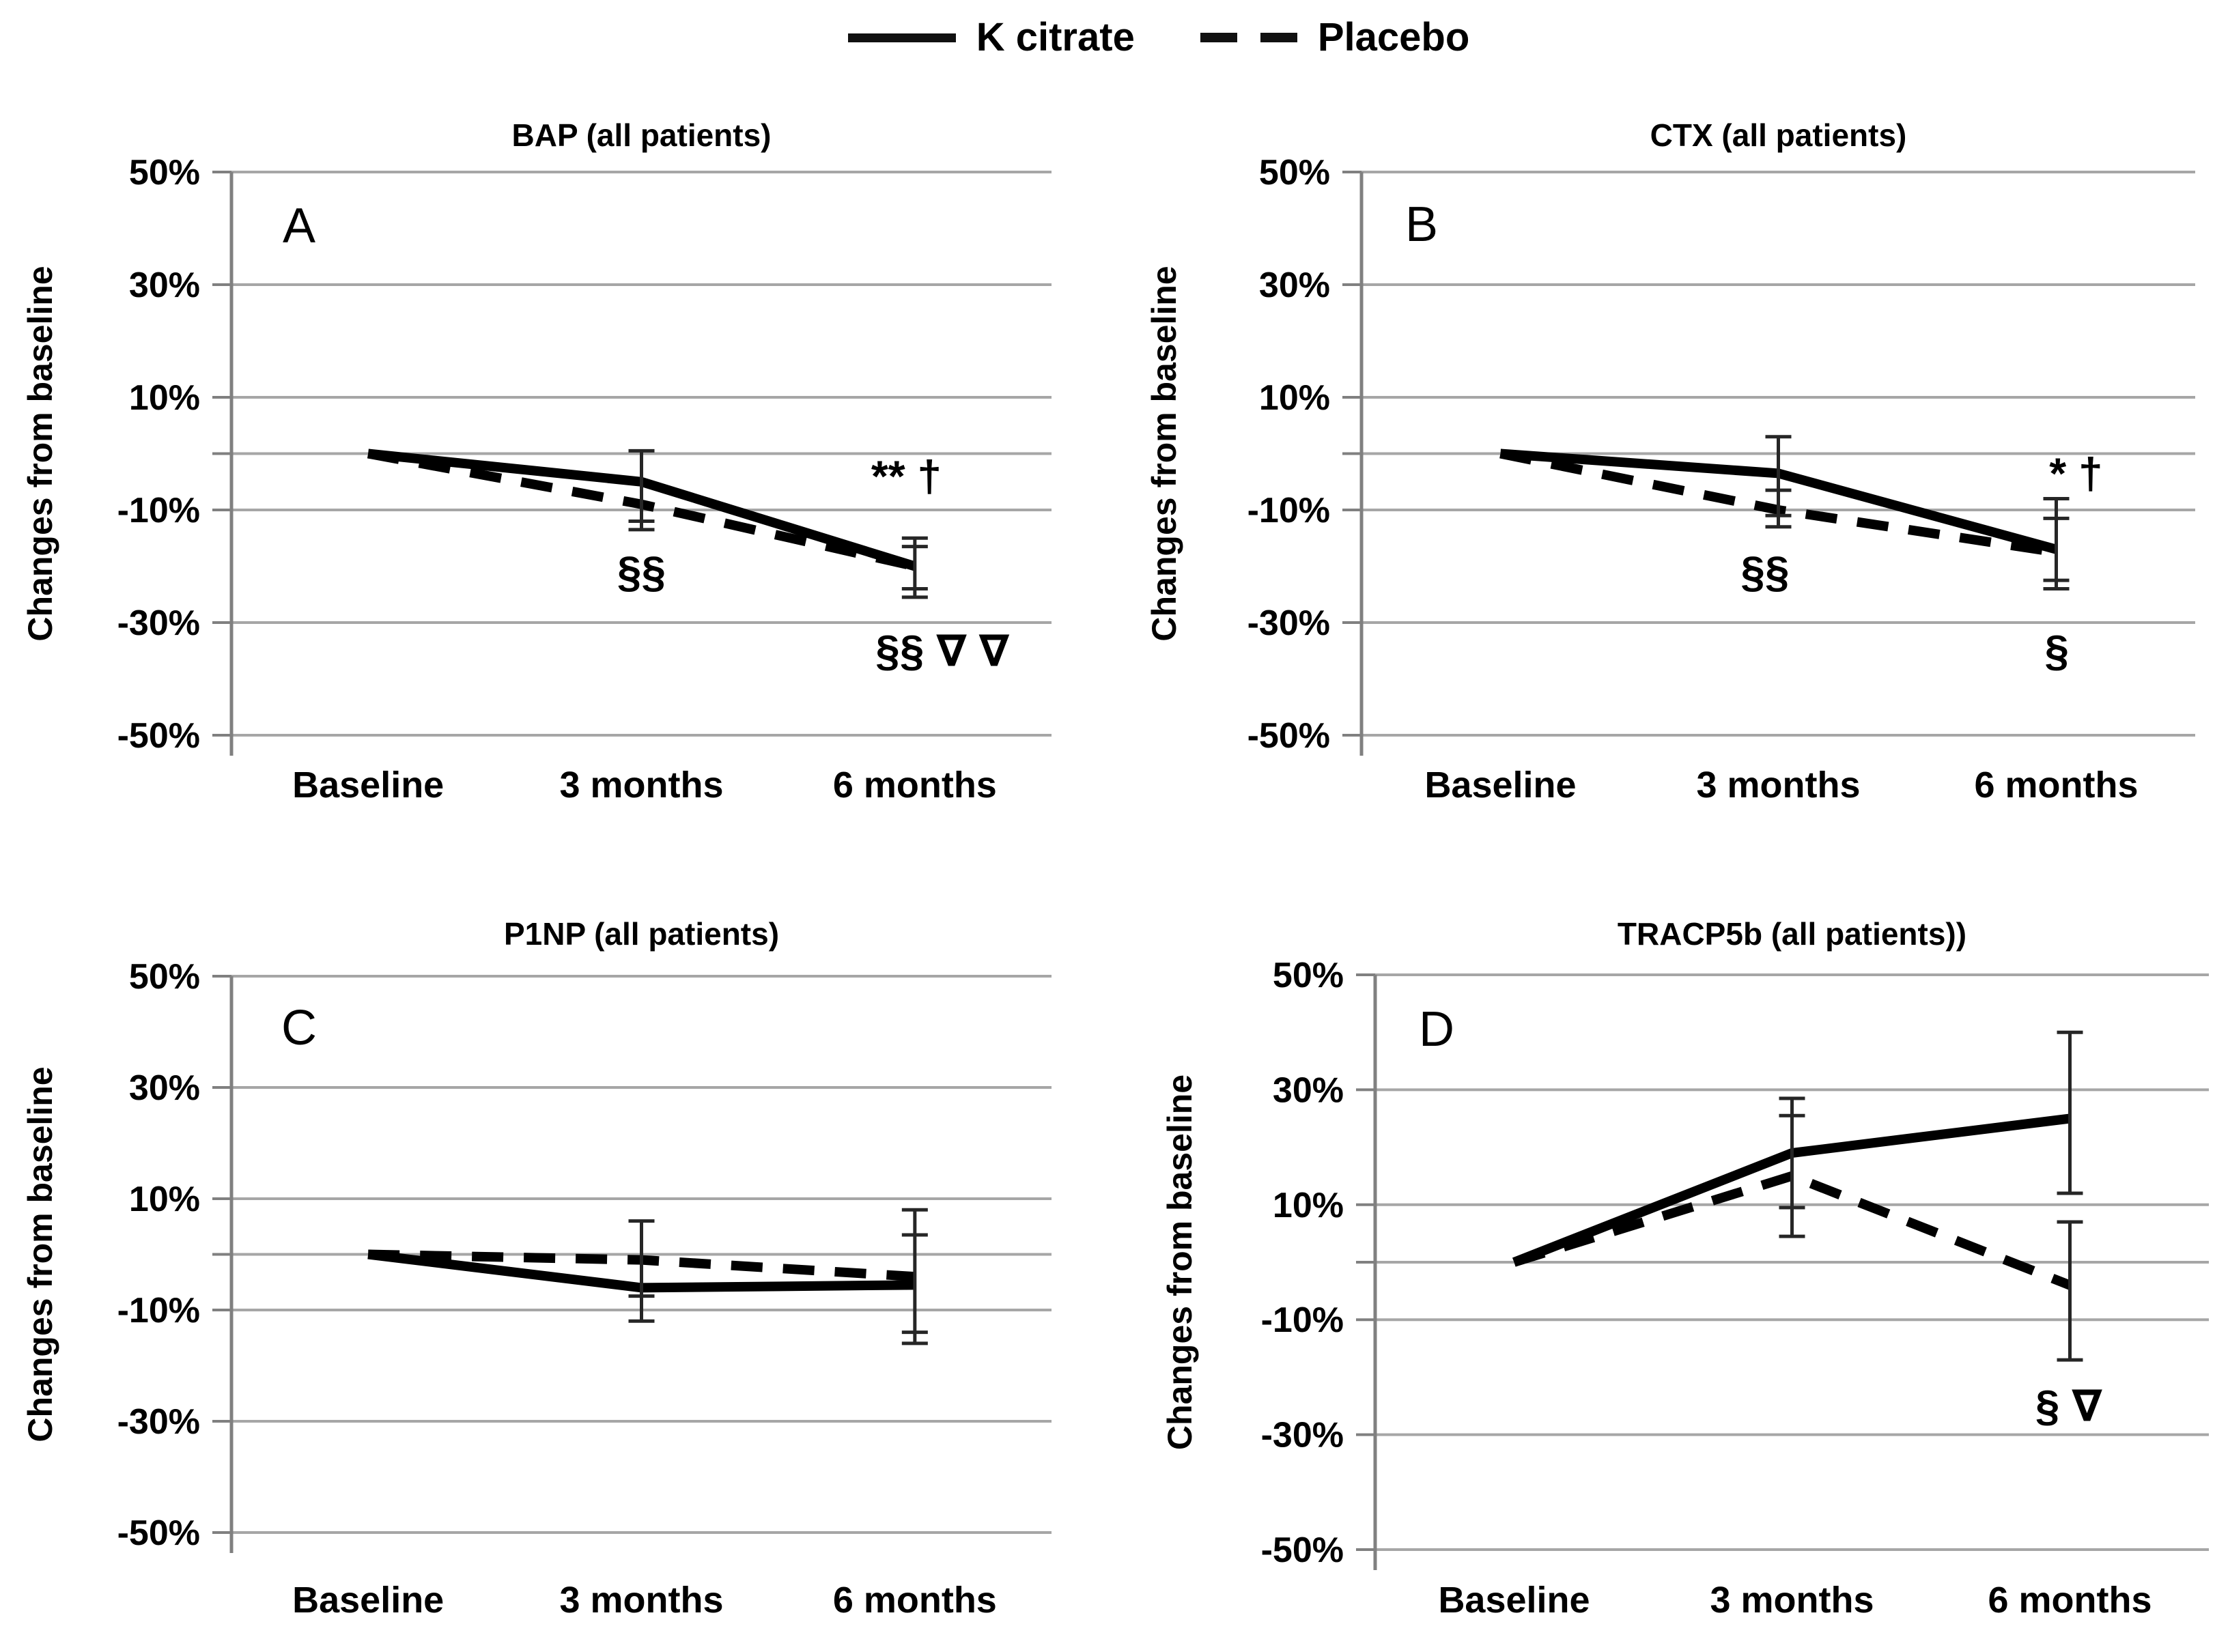 The image size is (2215, 1652). I want to click on legend: K citrate Placebo, so click(1107, 37).